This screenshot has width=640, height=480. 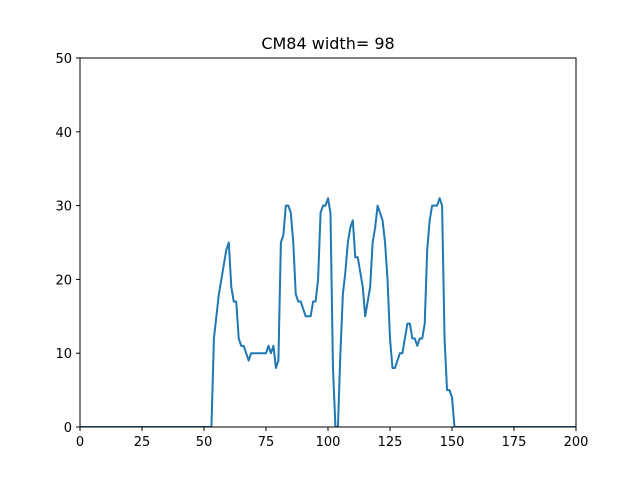 I want to click on y-tick-label: 50, so click(x=63, y=59).